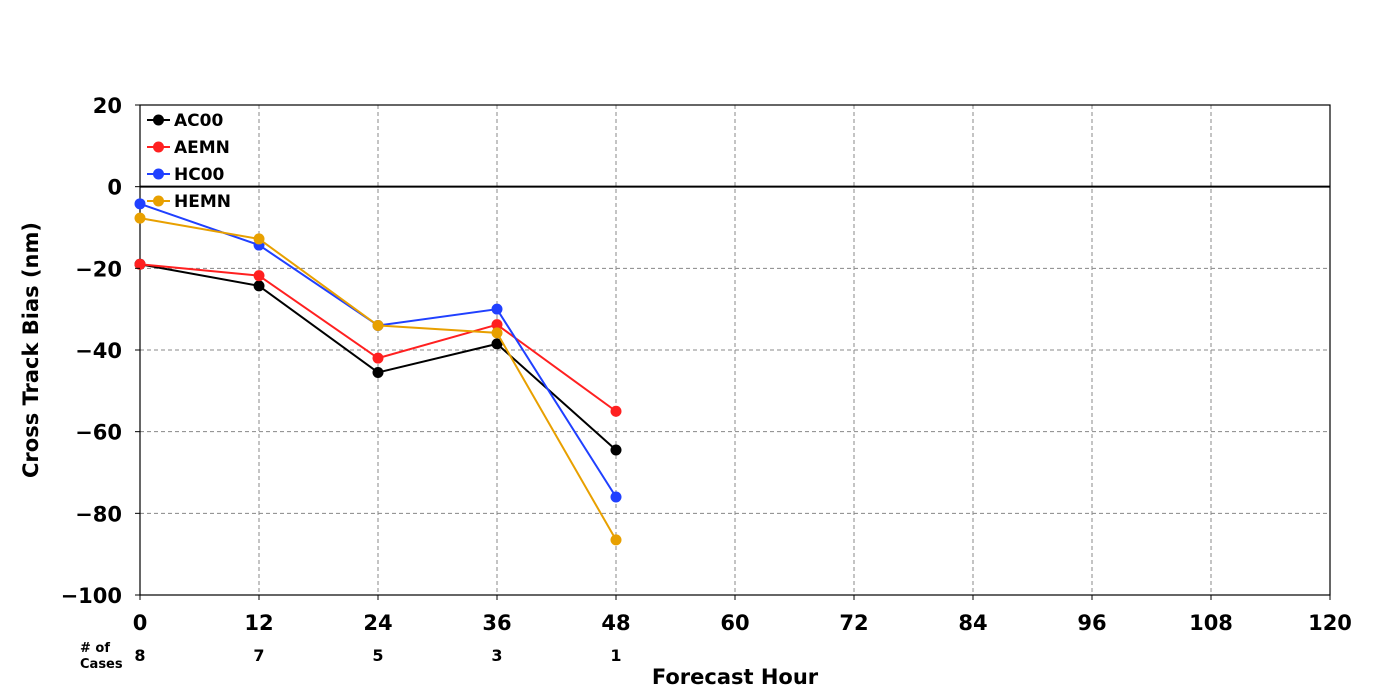 The width and height of the screenshot is (1400, 700). I want to click on y-tick-label: 20, so click(107, 106).